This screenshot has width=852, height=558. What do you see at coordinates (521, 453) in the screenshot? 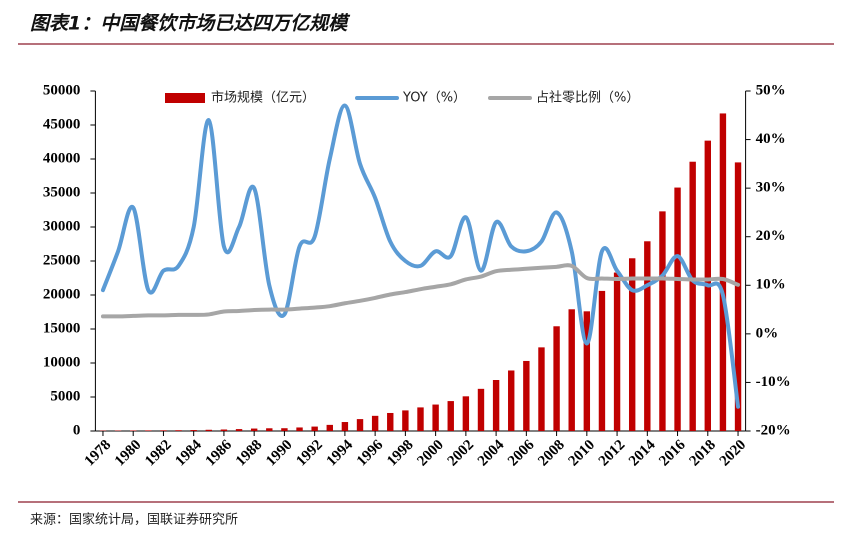
I see `x-tick-label: 2006` at bounding box center [521, 453].